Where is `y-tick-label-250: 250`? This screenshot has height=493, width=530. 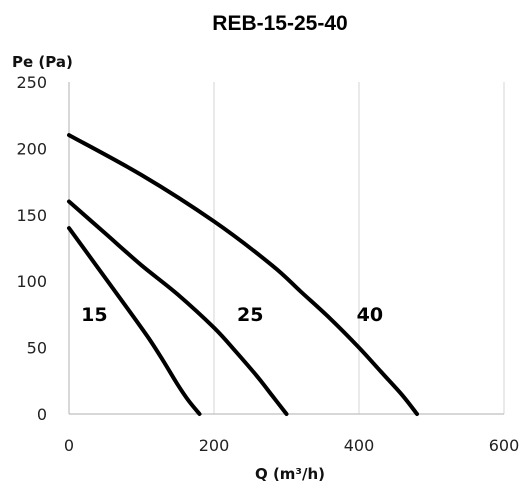 y-tick-label-250: 250 is located at coordinates (31, 82).